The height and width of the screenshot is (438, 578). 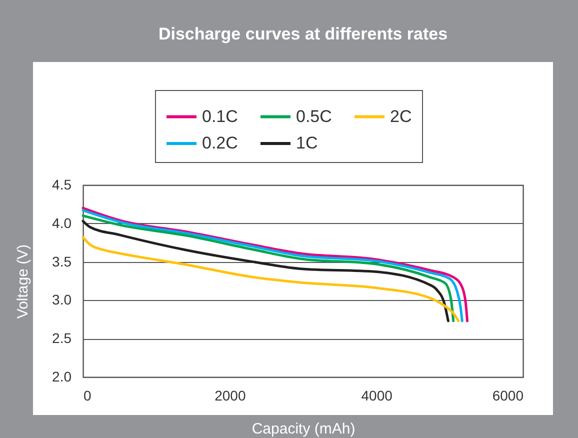 I want to click on y-tick-label: 3.5, so click(x=62, y=261).